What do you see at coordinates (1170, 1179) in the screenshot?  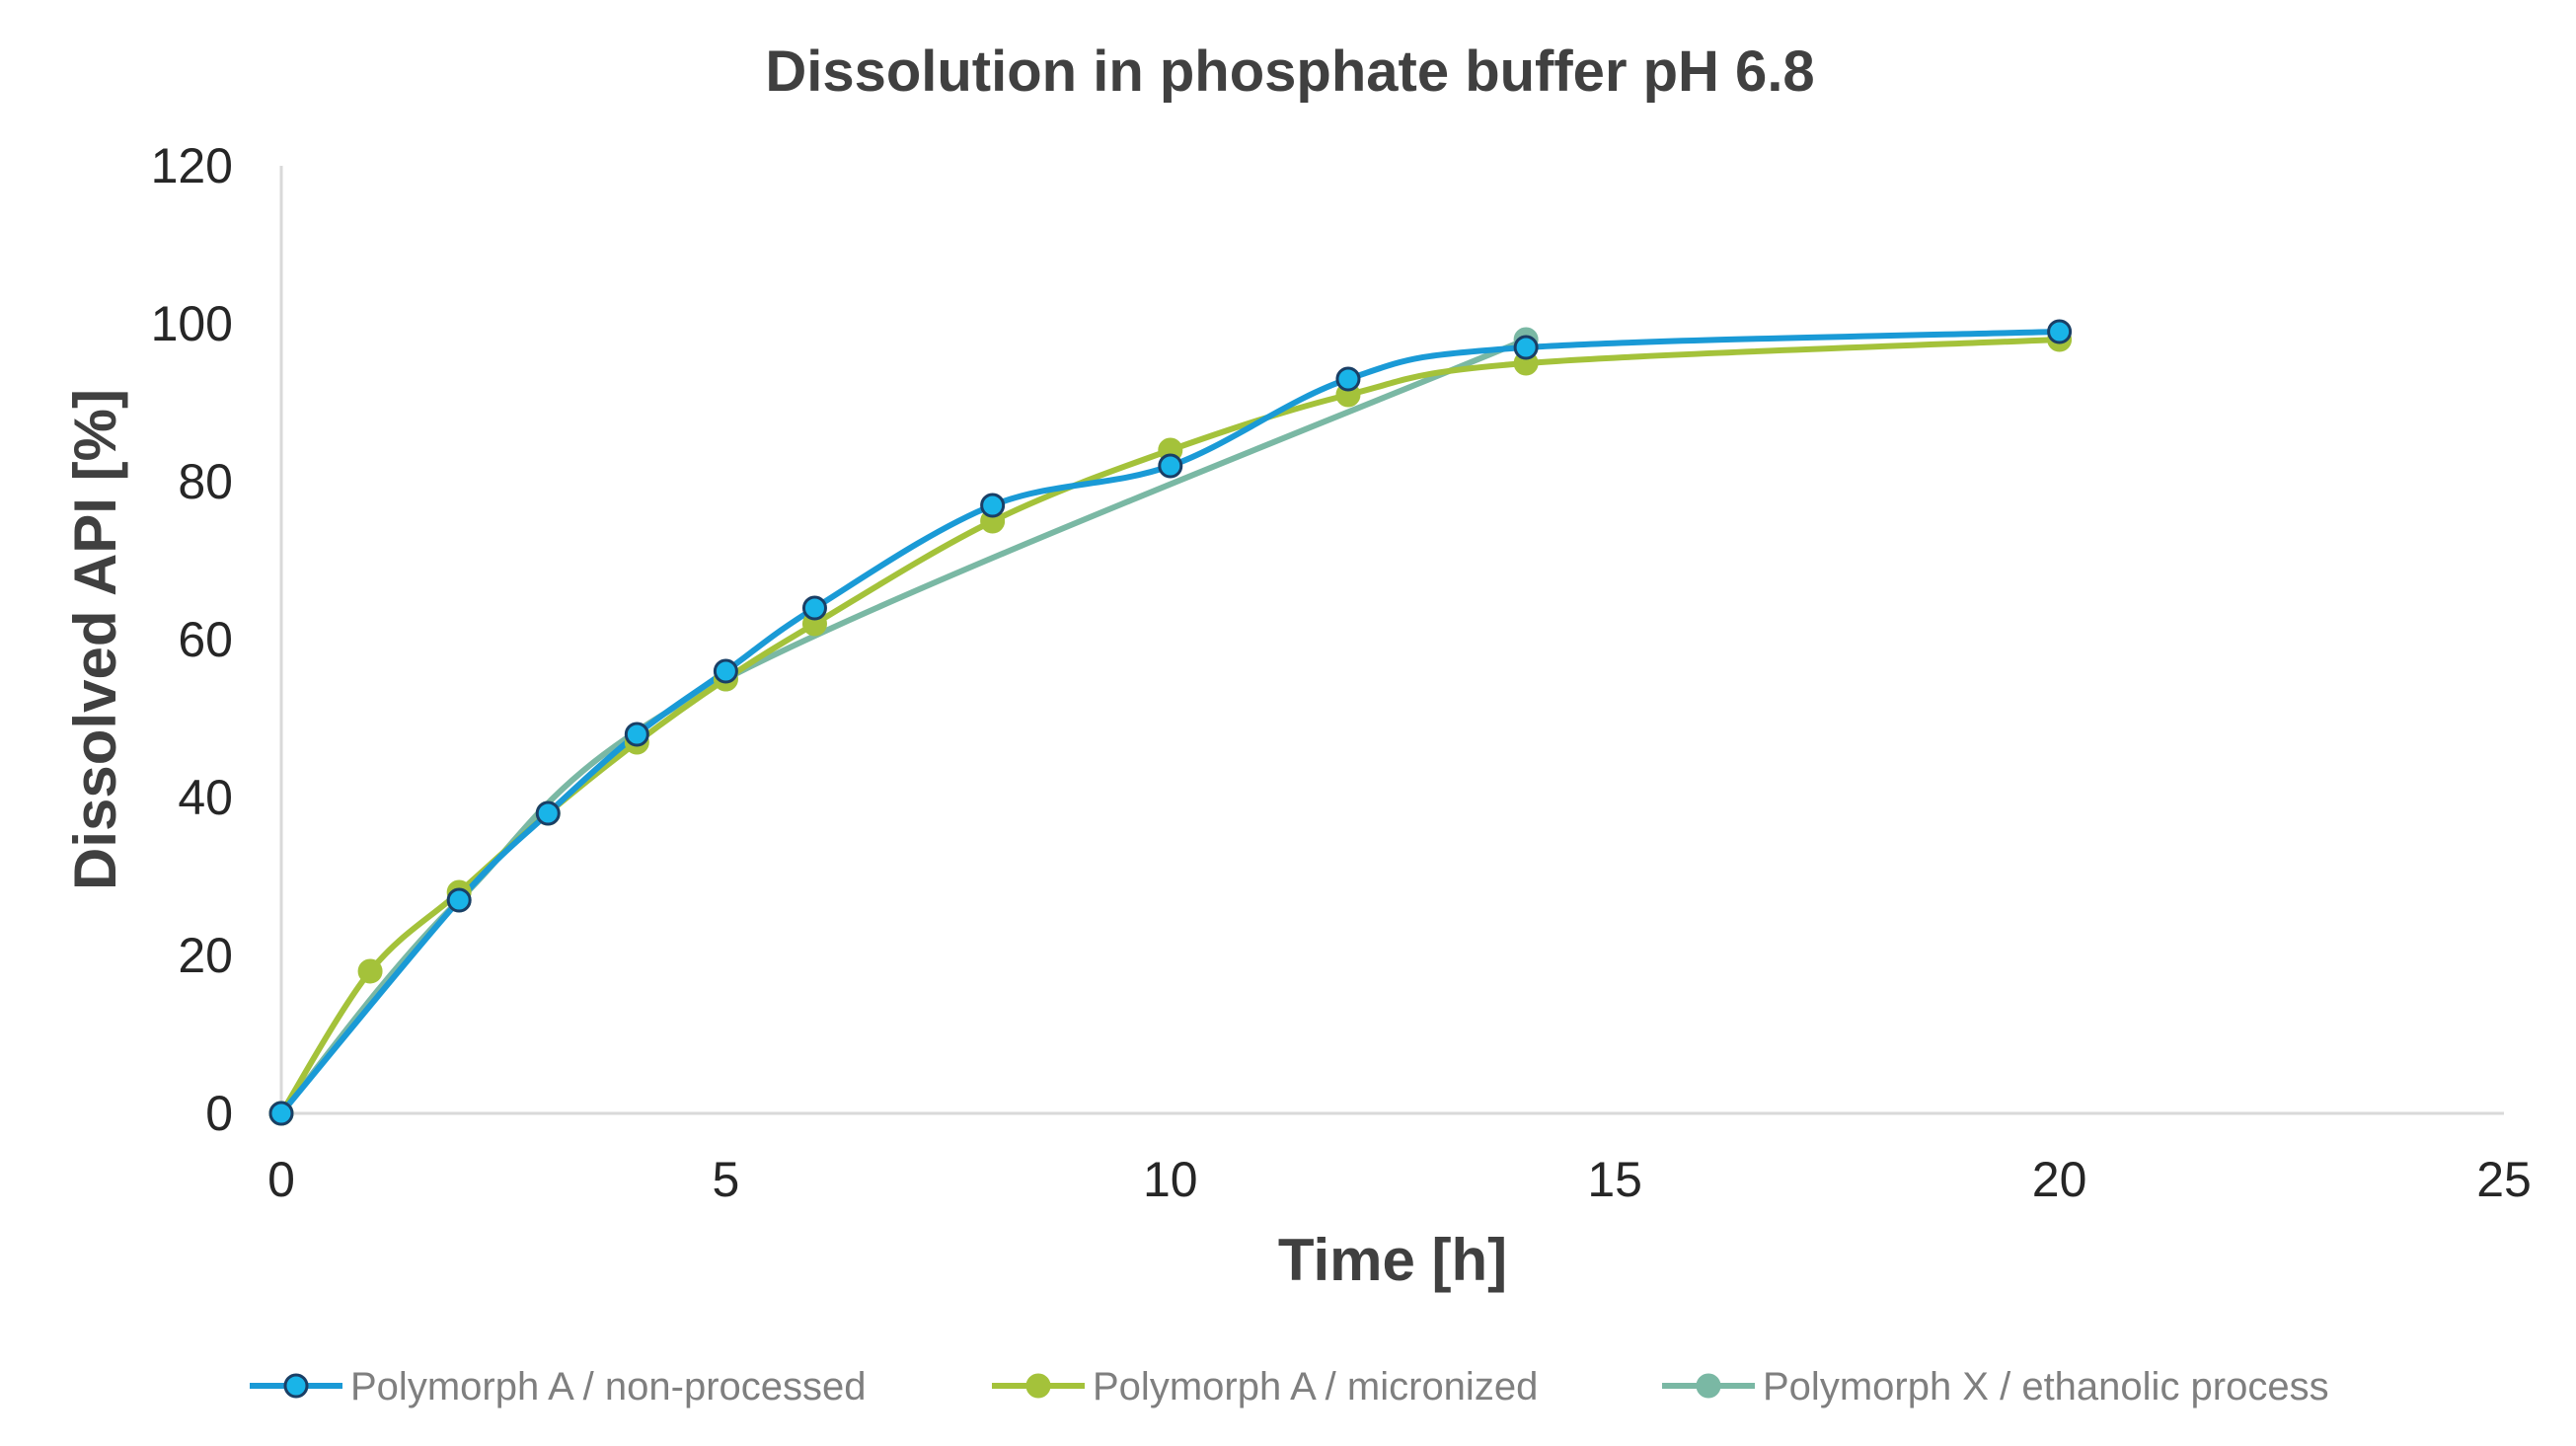 I see `x-tick-label: 10` at bounding box center [1170, 1179].